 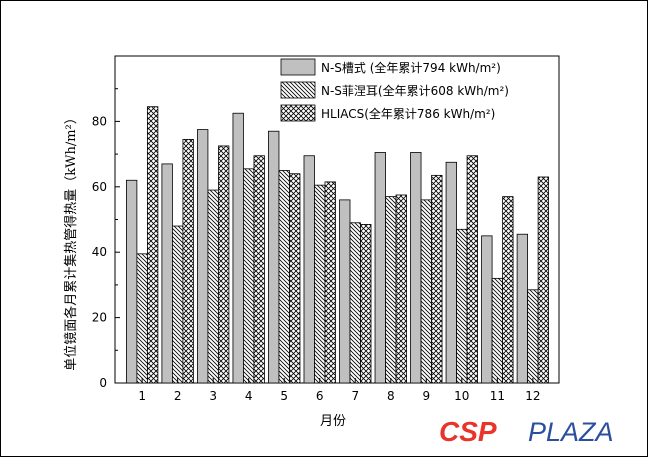 What do you see at coordinates (178, 396) in the screenshot?
I see `x-tick-label: 2` at bounding box center [178, 396].